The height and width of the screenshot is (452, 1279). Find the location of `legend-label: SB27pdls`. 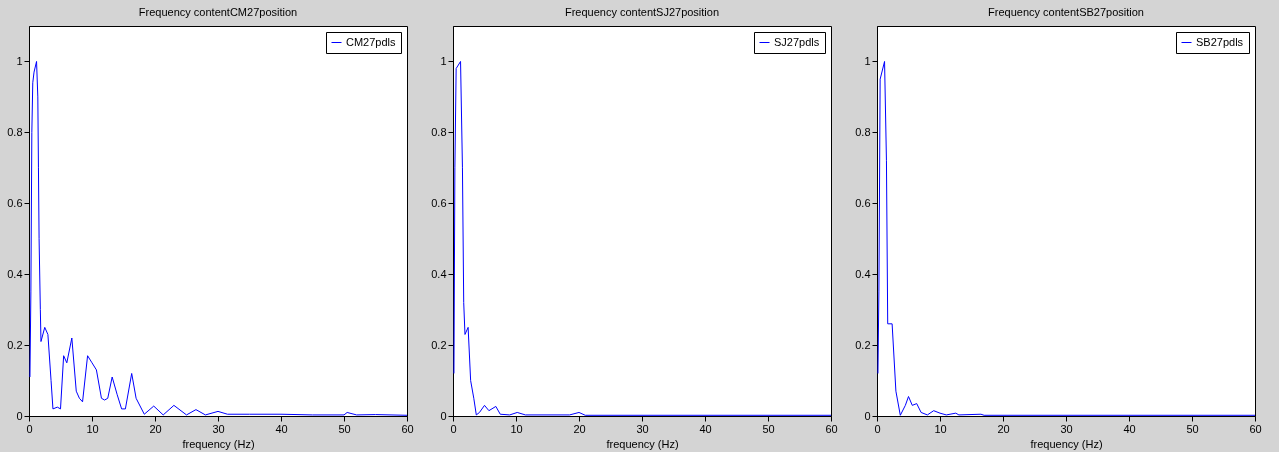

legend-label: SB27pdls is located at coordinates (1220, 41).